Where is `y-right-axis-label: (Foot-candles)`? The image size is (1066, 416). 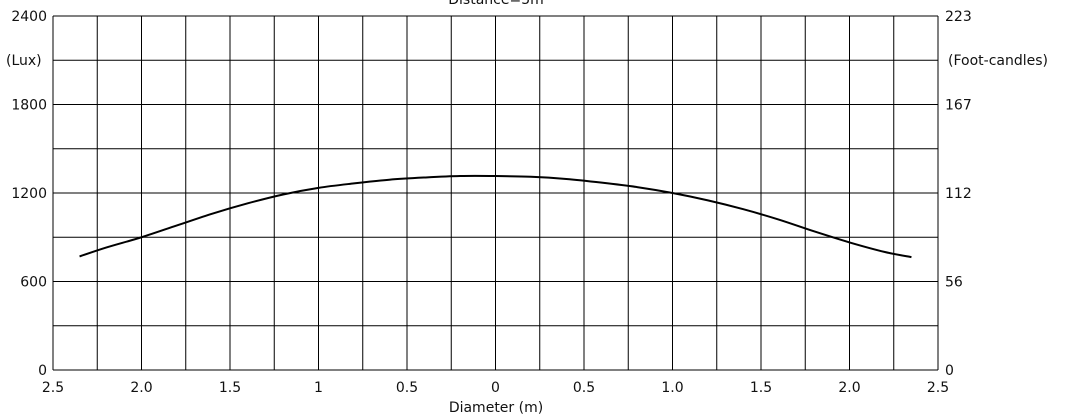
y-right-axis-label: (Foot-candles) is located at coordinates (998, 61).